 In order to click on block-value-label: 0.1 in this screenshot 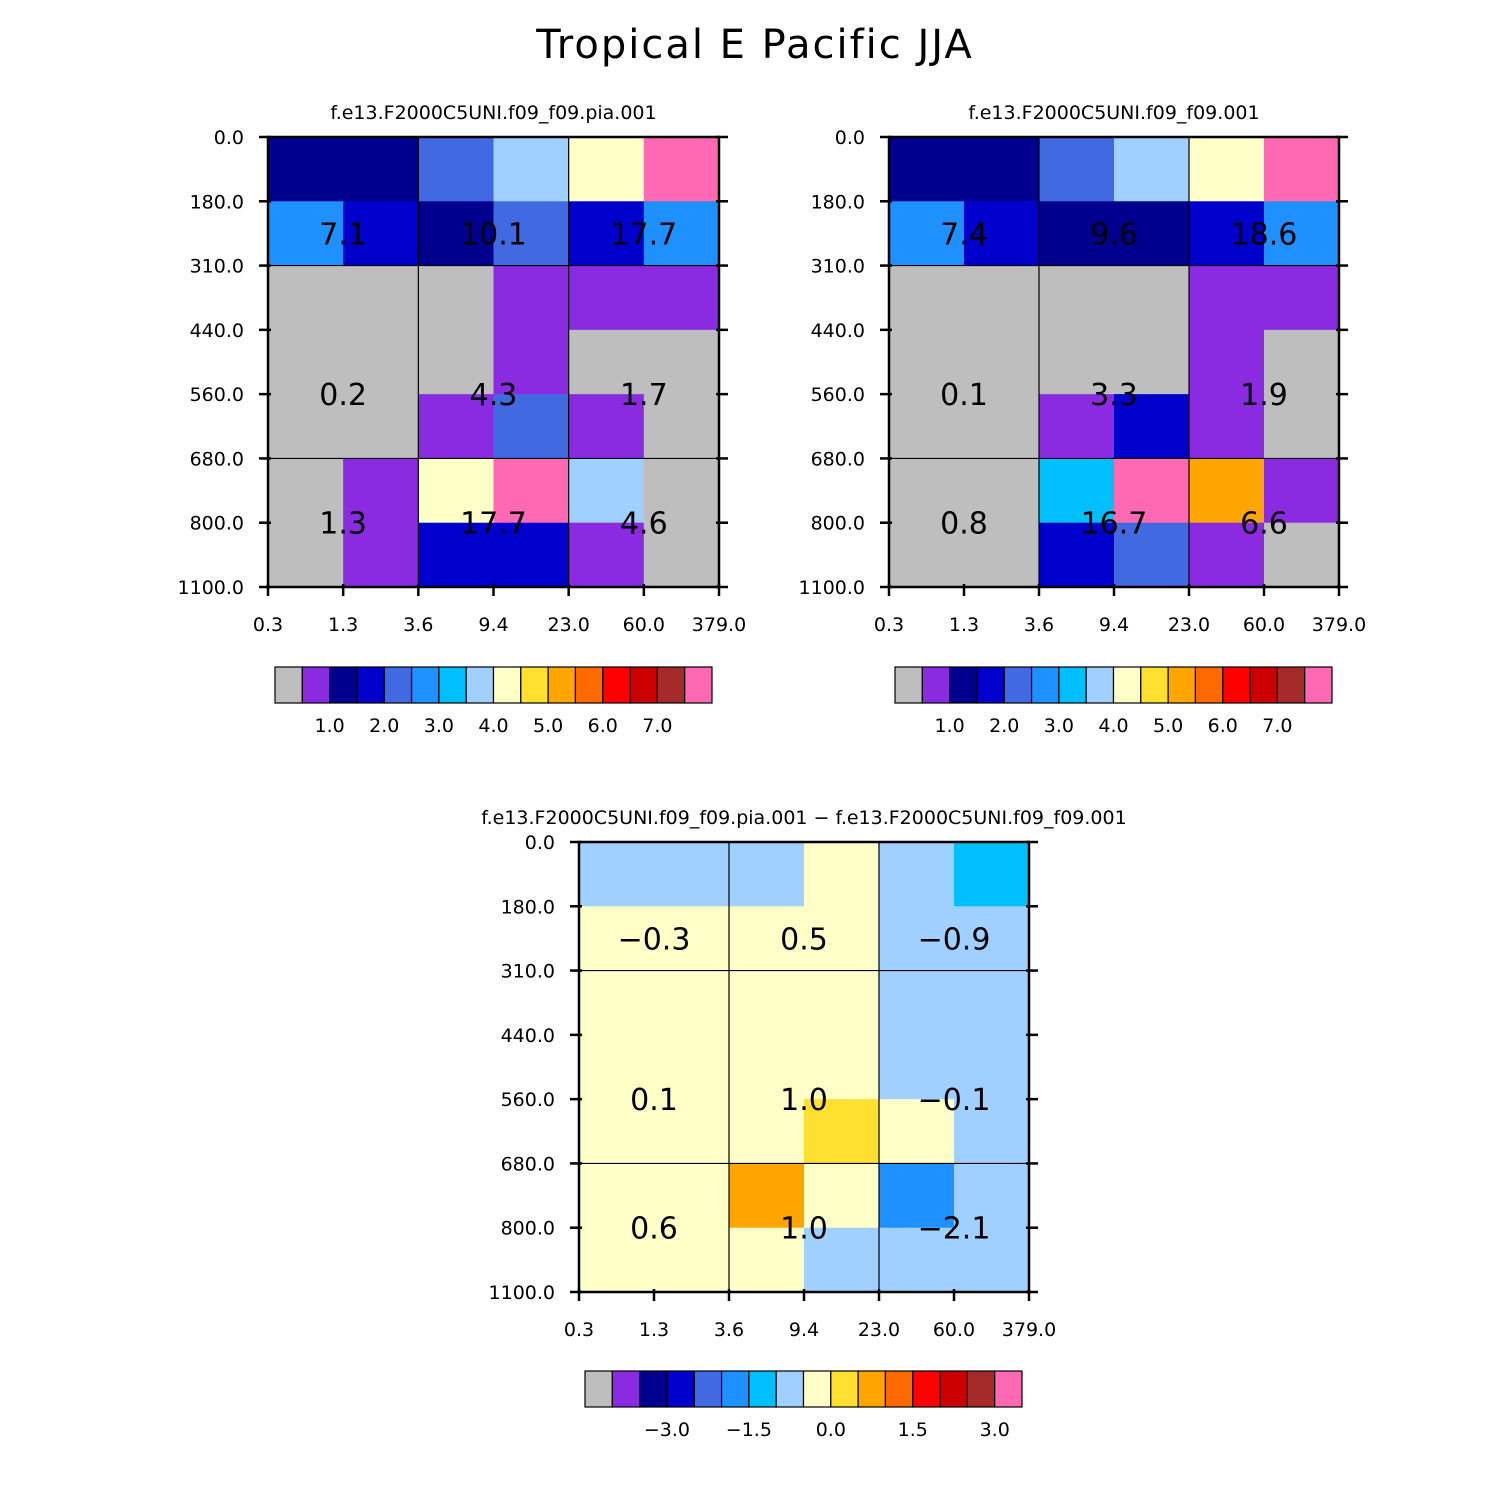, I will do `click(964, 395)`.